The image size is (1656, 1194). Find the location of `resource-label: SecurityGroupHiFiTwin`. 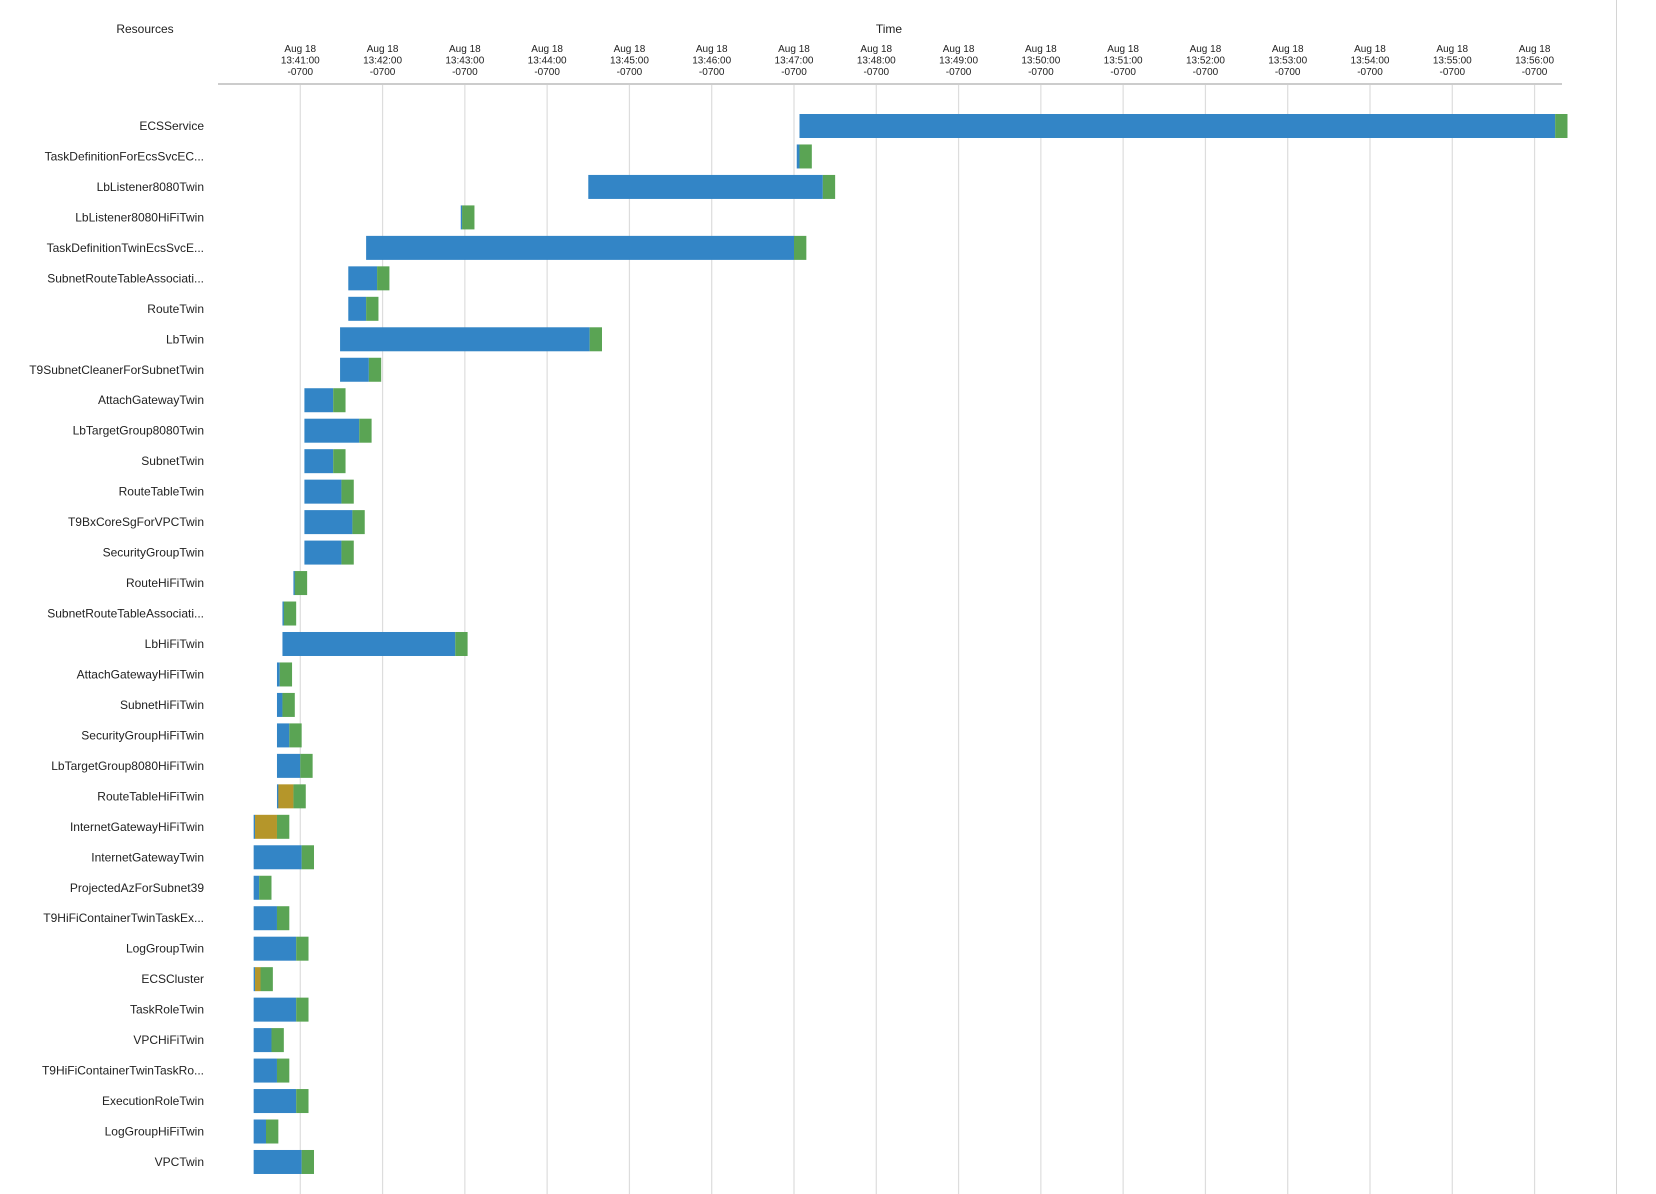

resource-label: SecurityGroupHiFiTwin is located at coordinates (142, 735).